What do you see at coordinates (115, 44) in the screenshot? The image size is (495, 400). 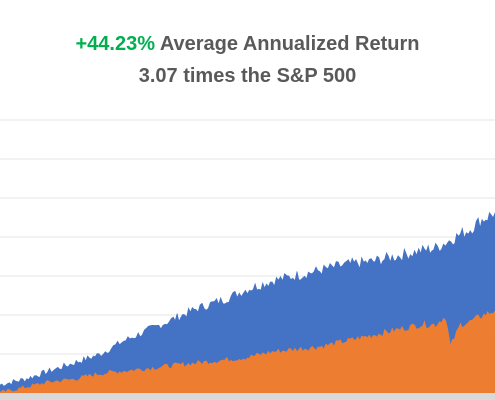 I see `return-highlight: +44.23%` at bounding box center [115, 44].